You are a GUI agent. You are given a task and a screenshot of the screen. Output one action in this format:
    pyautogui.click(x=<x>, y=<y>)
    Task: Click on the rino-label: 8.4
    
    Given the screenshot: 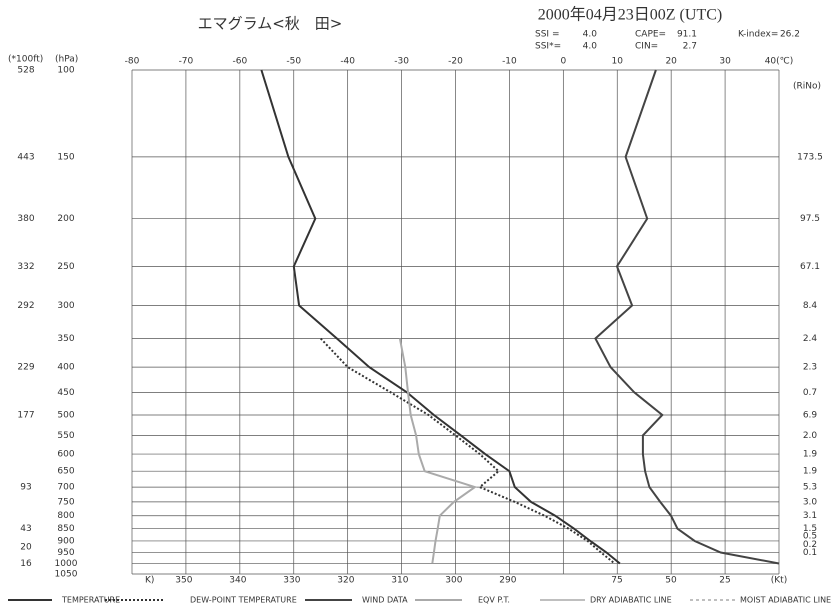 What is the action you would take?
    pyautogui.click(x=810, y=306)
    